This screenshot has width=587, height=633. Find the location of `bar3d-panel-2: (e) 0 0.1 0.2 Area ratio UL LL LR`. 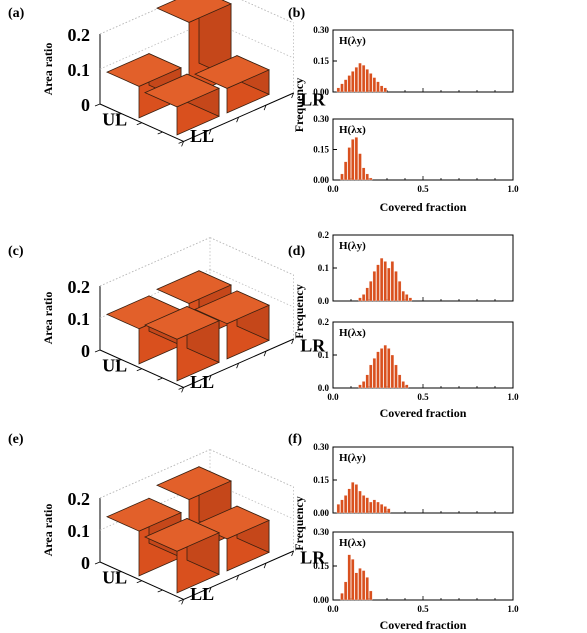

bar3d-panel-2: (e) 0 0.1 0.2 Area ratio UL LL LR is located at coordinates (167, 518).